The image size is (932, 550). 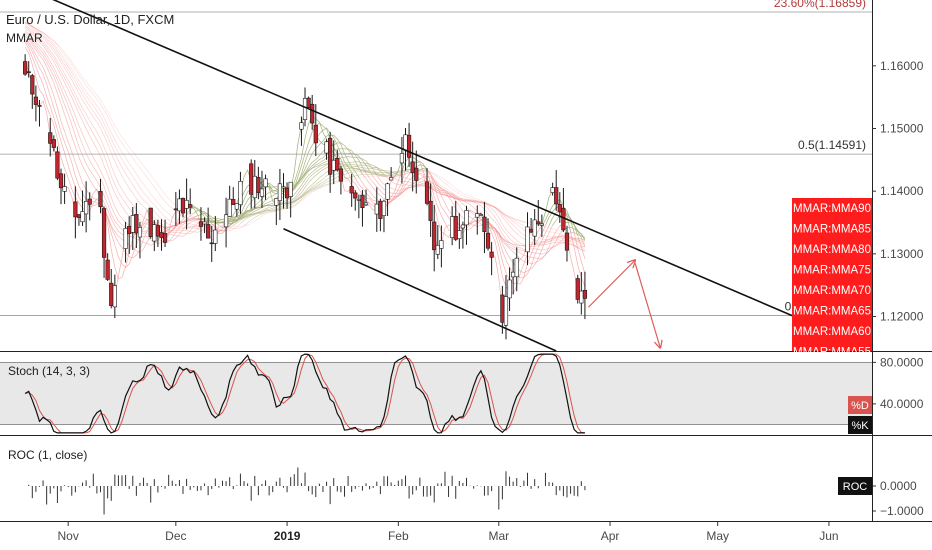 I want to click on time-tick-label: Apr, so click(x=610, y=536).